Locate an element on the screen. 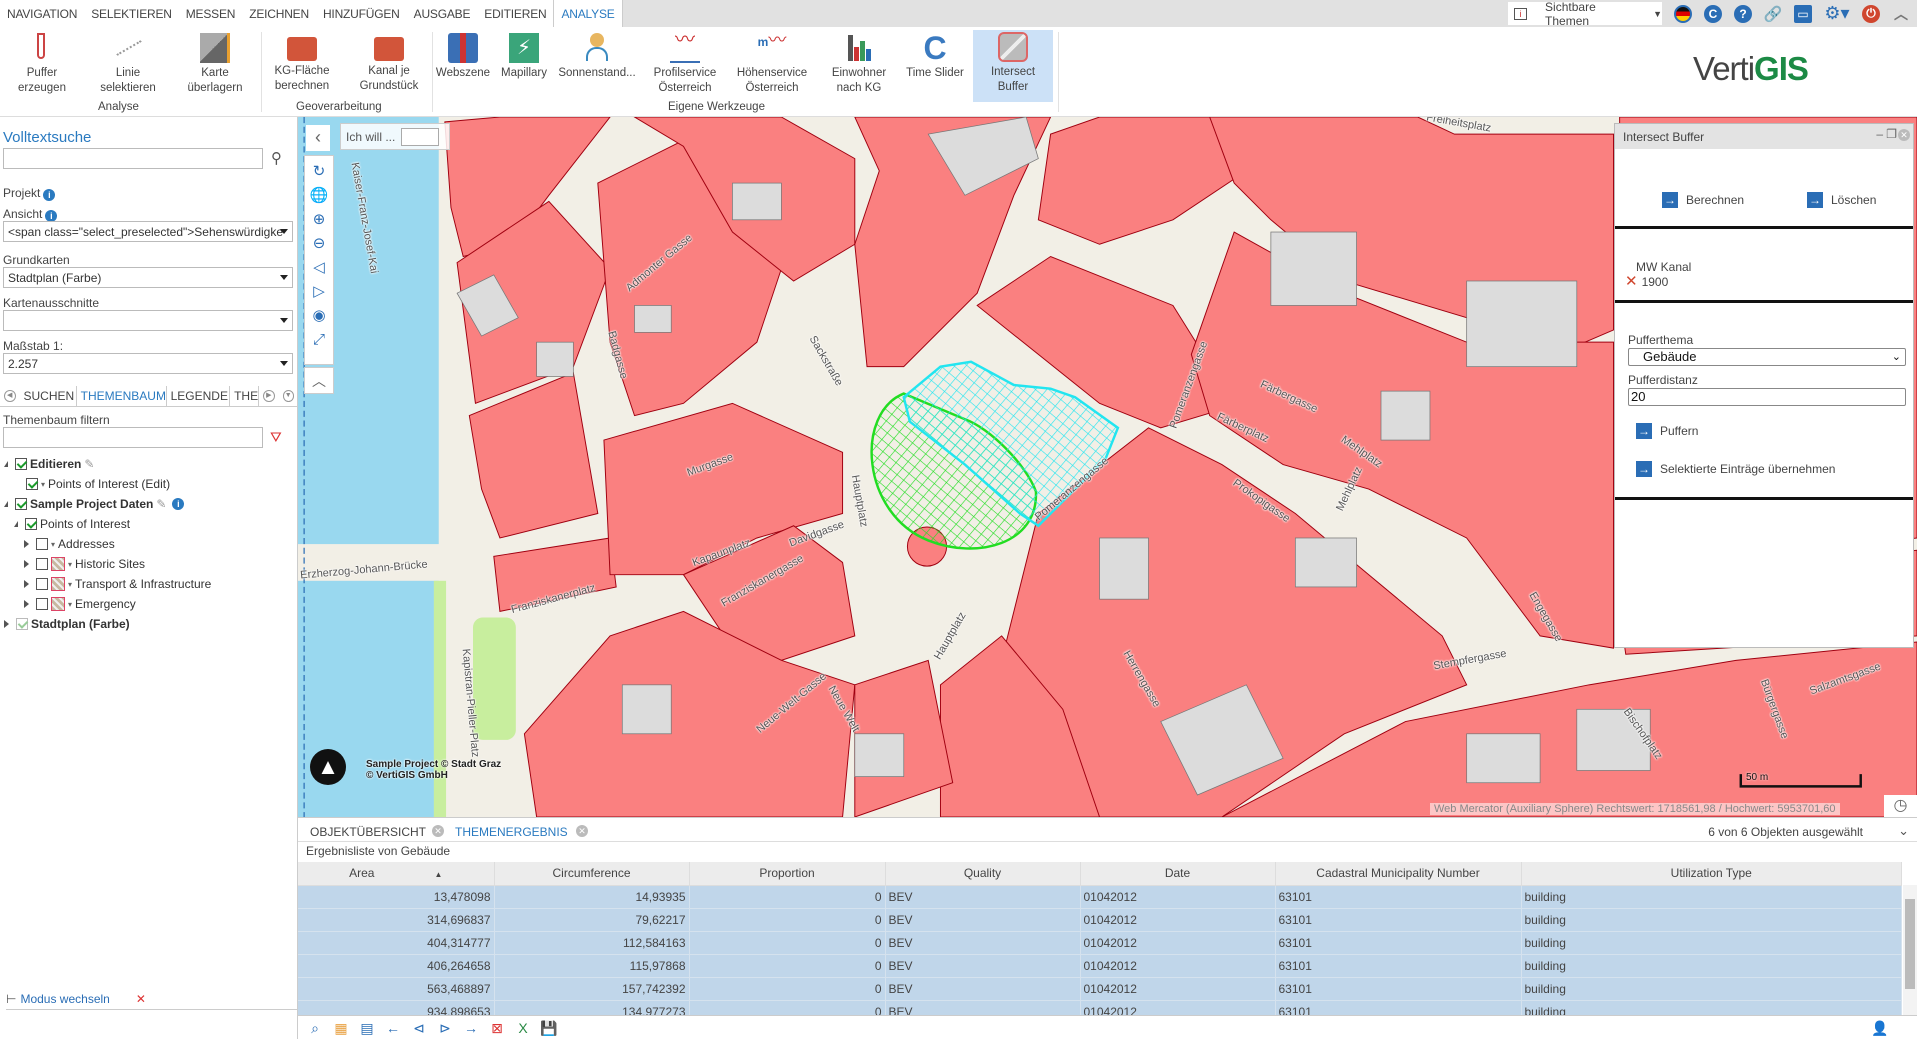 This screenshot has width=1917, height=1039. arrow-left-icon: ← is located at coordinates (393, 1027).